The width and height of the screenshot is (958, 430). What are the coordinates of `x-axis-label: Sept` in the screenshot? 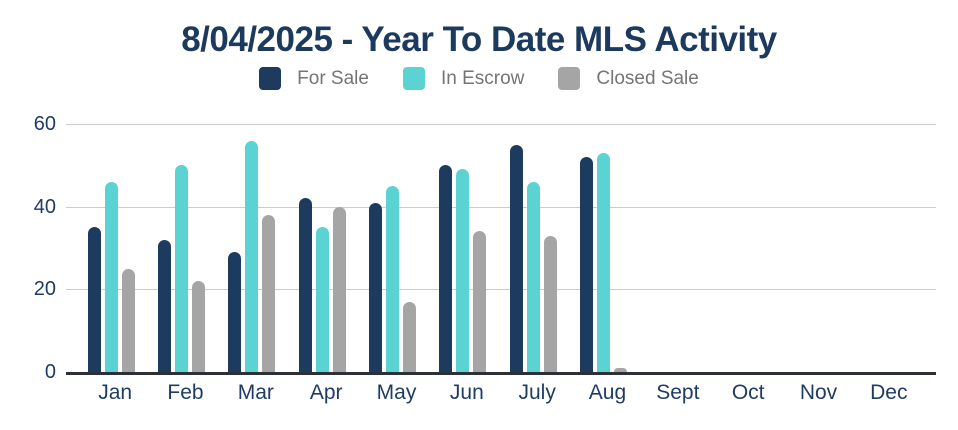 It's located at (678, 392).